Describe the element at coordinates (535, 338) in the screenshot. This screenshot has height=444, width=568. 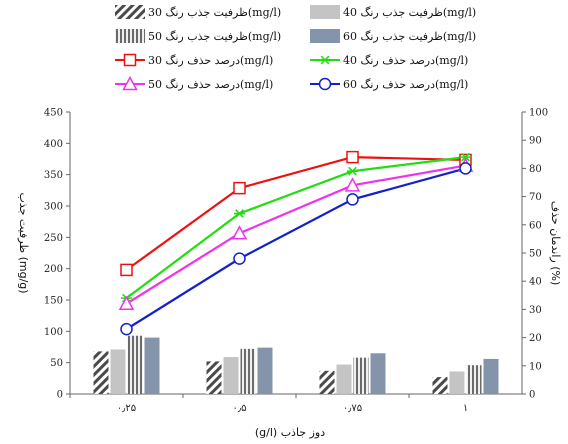
I see `y-tick-right-label: 20` at that location.